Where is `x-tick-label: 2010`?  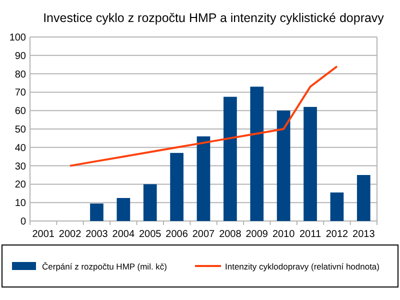
x-tick-label: 2010 is located at coordinates (284, 234).